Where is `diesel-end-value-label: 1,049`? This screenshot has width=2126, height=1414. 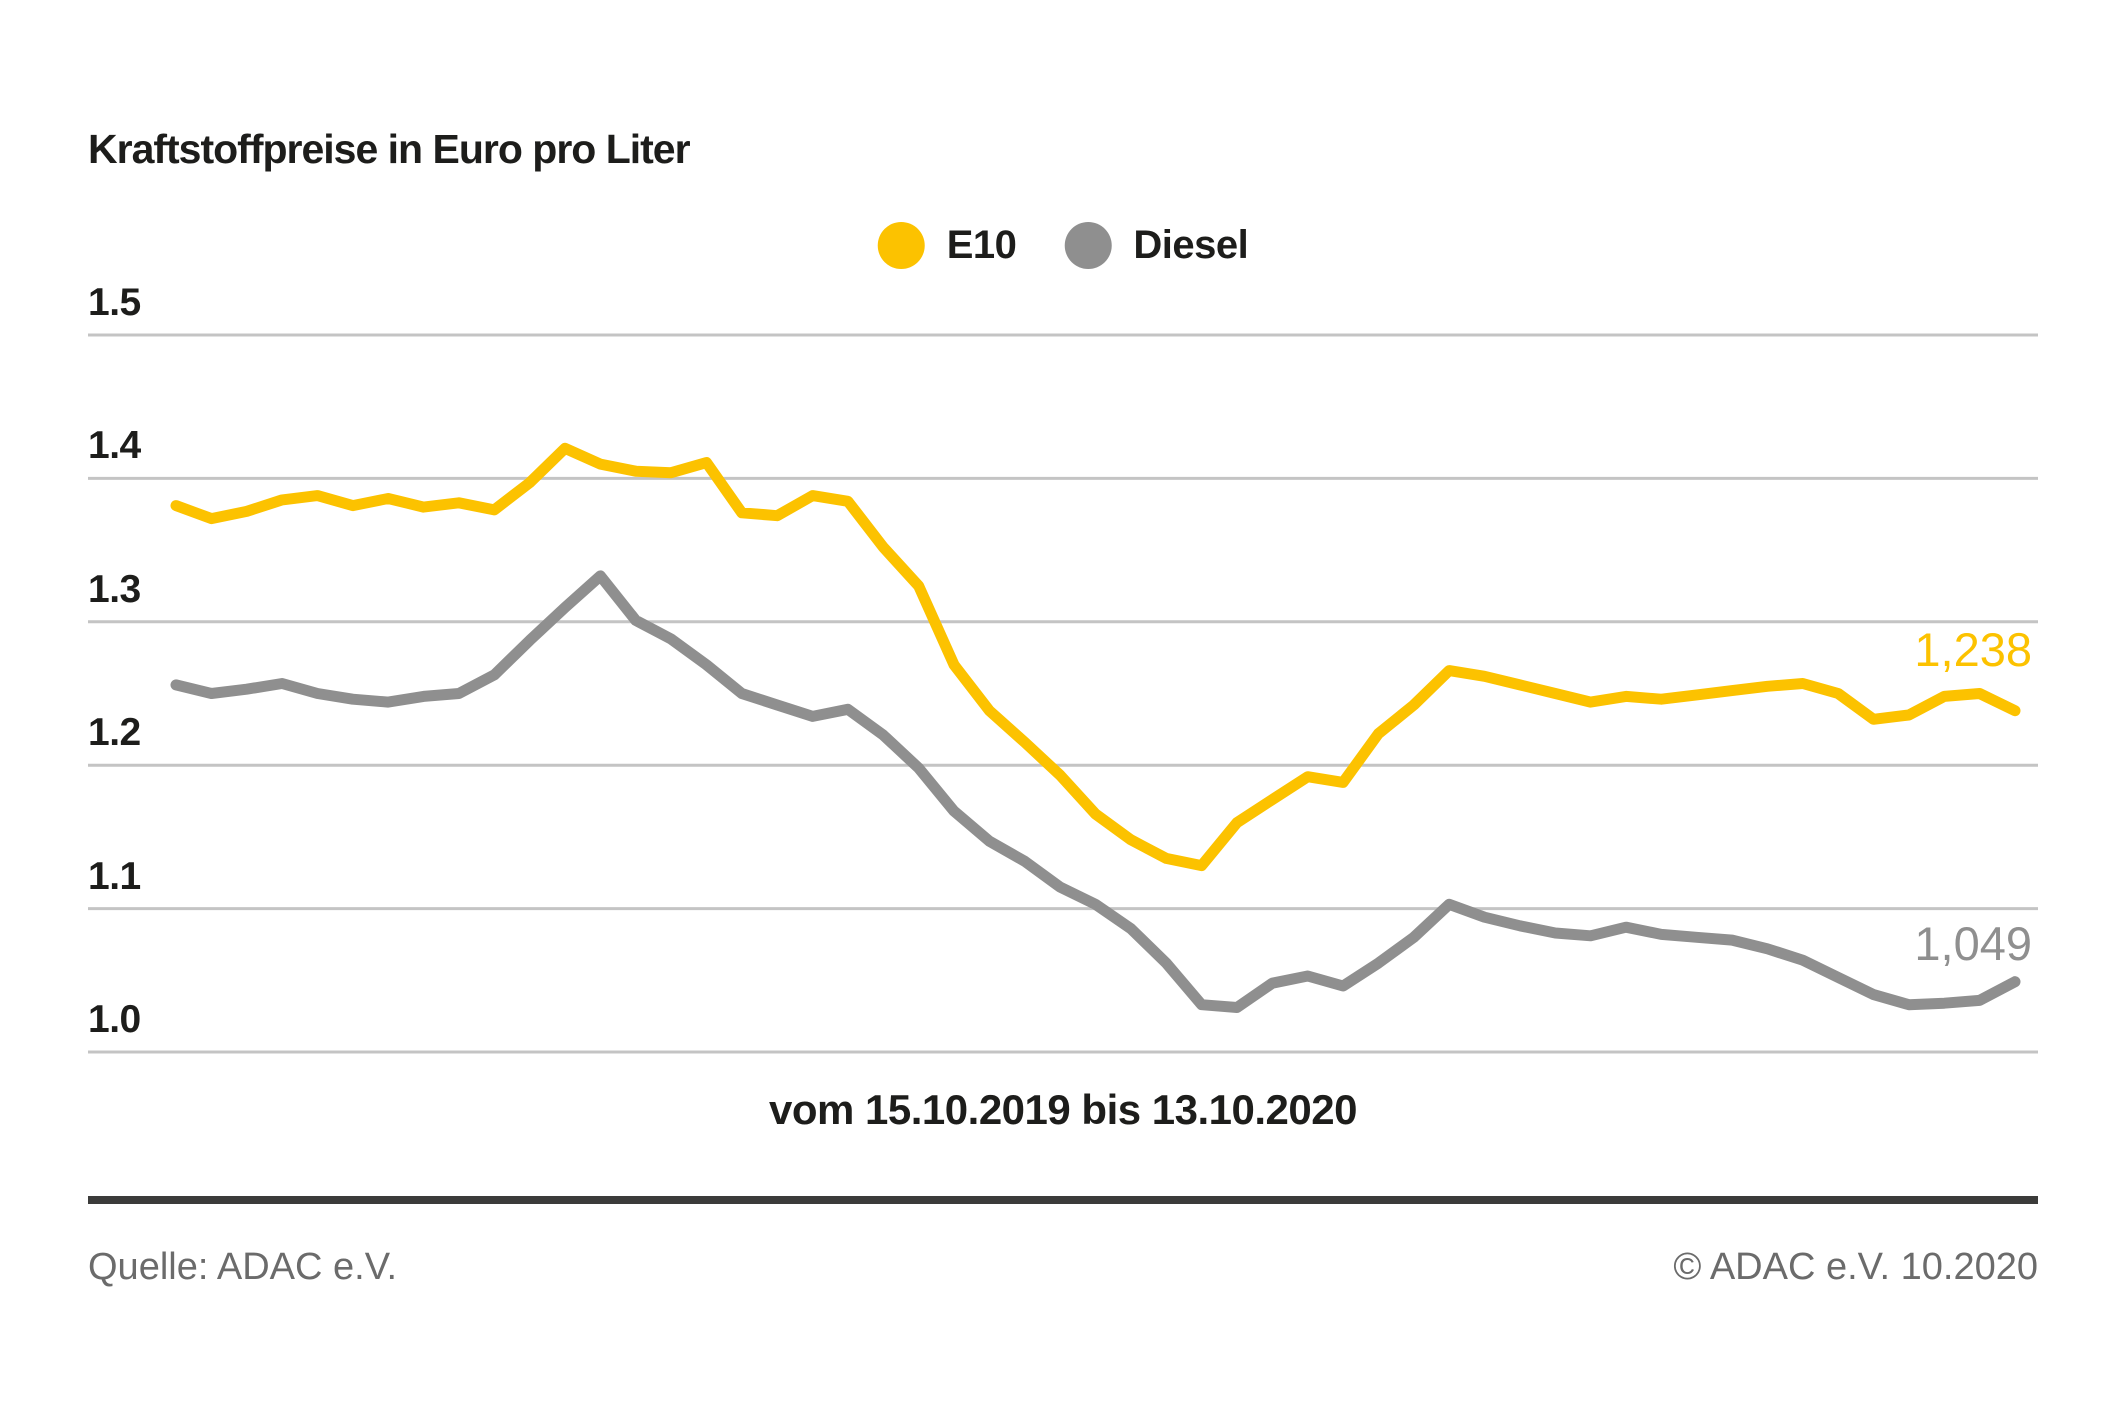
diesel-end-value-label: 1,049 is located at coordinates (1973, 943).